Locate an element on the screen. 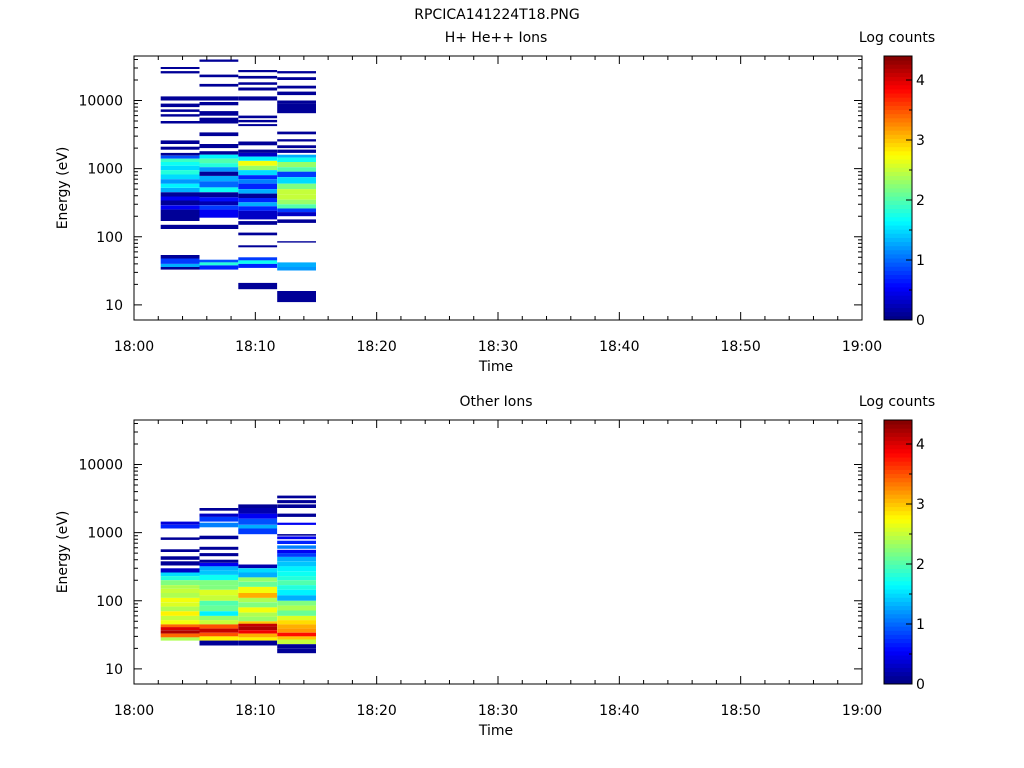 Image resolution: width=1024 pixels, height=768 pixels. colorbar-tick-label: 4 is located at coordinates (920, 81).